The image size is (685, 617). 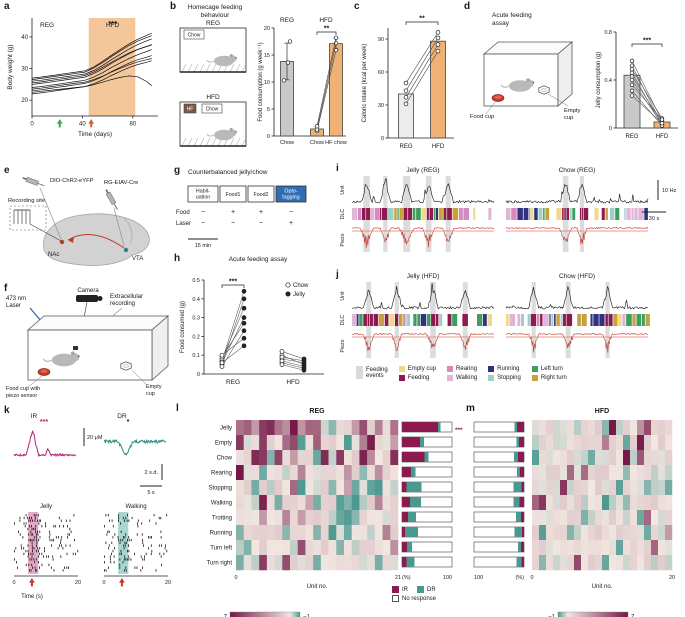 I want to click on phase-label: uation, so click(x=203, y=198).